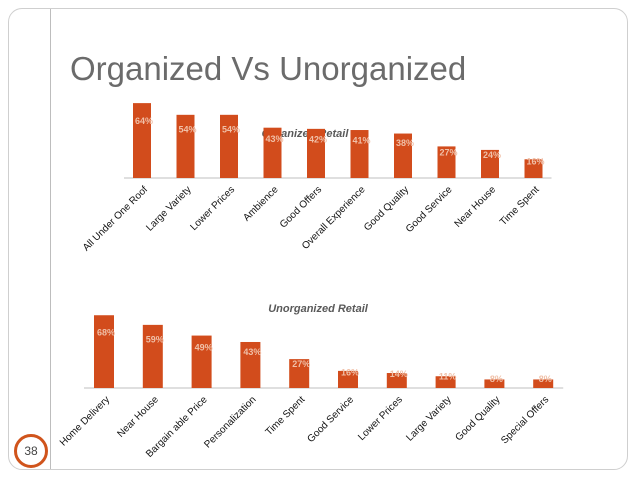  I want to click on page-number: 38, so click(31, 451).